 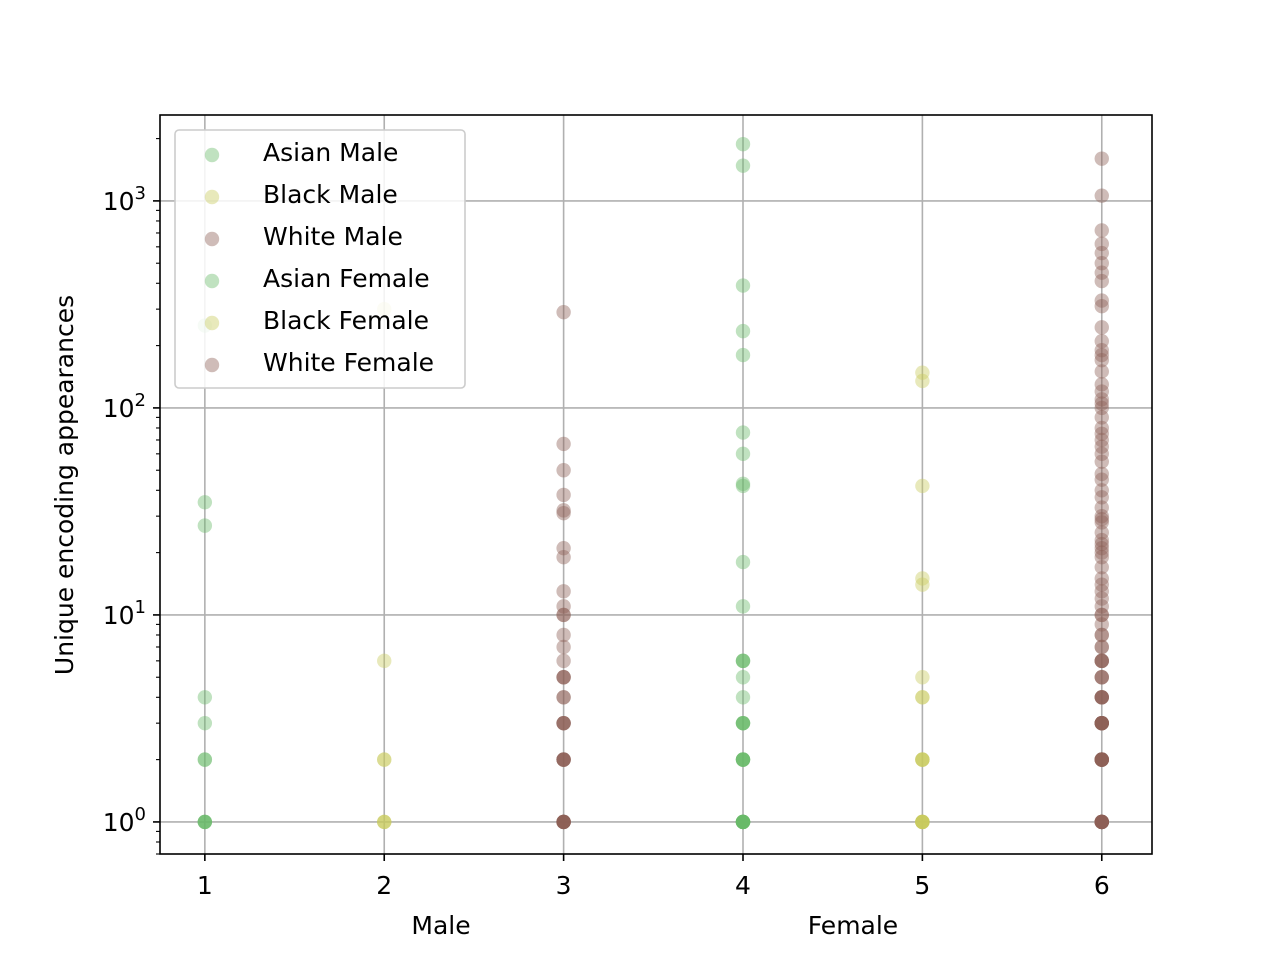 What do you see at coordinates (564, 885) in the screenshot?
I see `x-tick-label: 3` at bounding box center [564, 885].